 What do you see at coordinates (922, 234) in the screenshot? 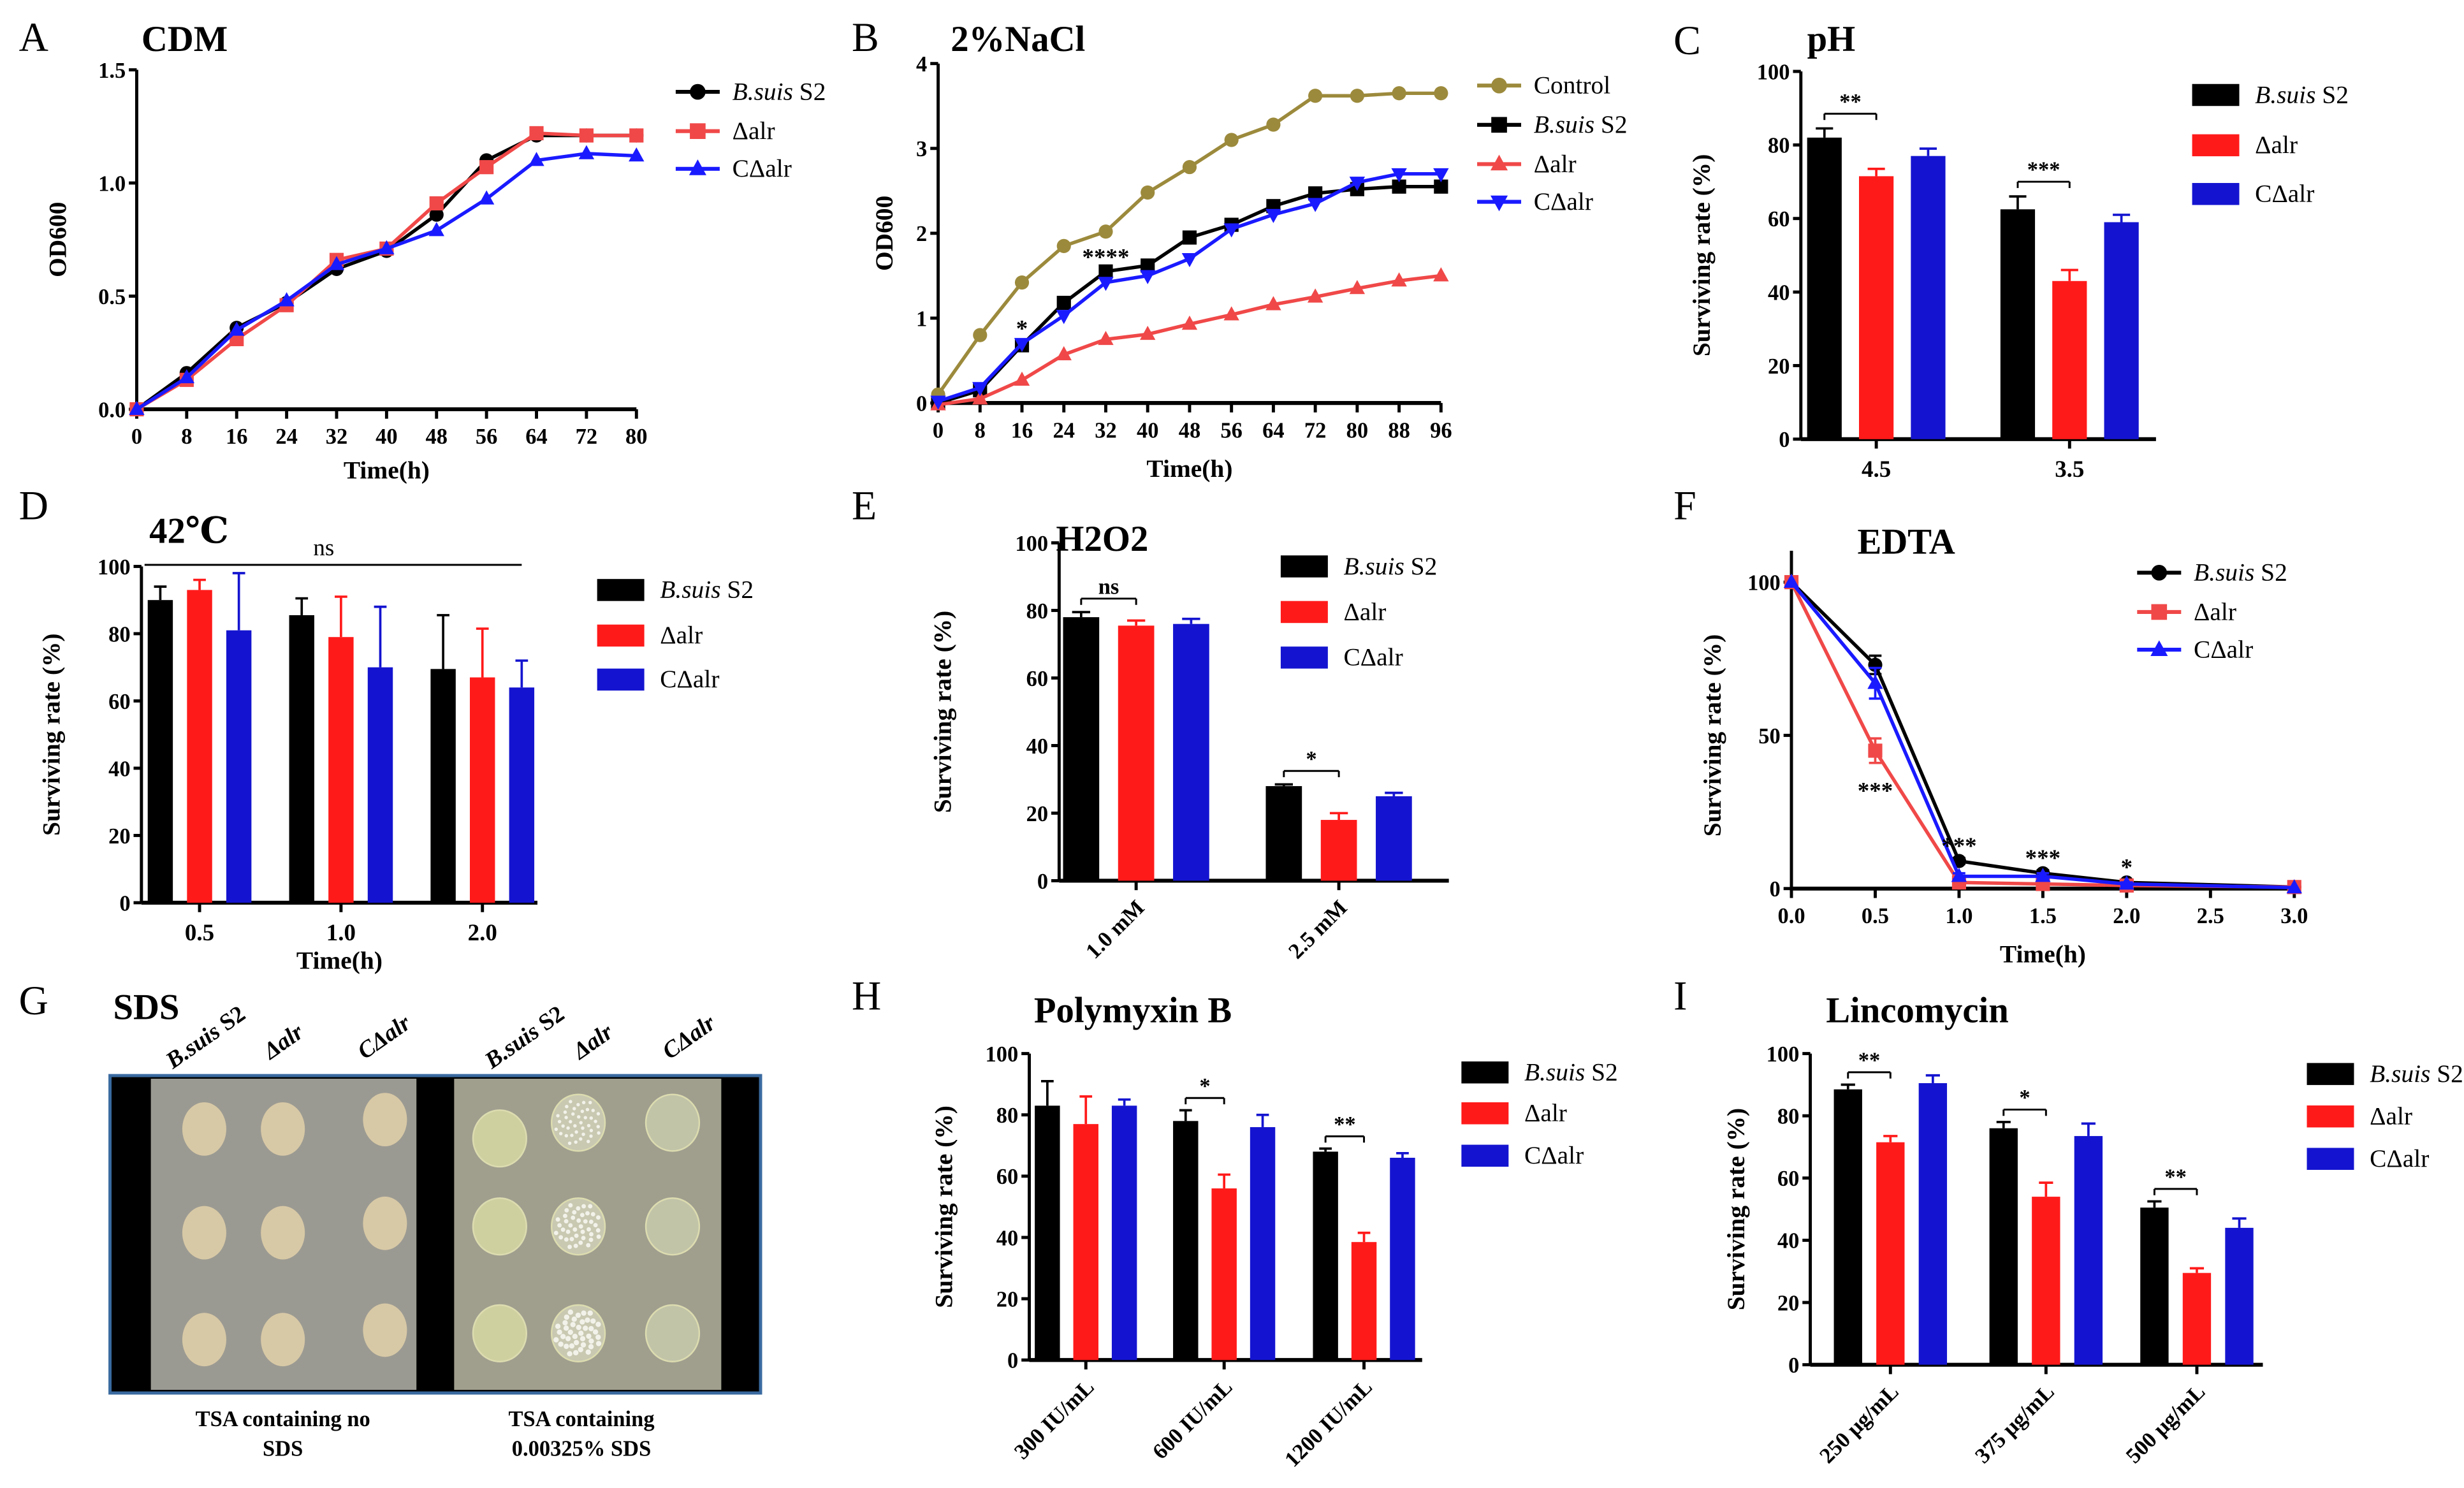
I see `y-tick-label: 2` at bounding box center [922, 234].